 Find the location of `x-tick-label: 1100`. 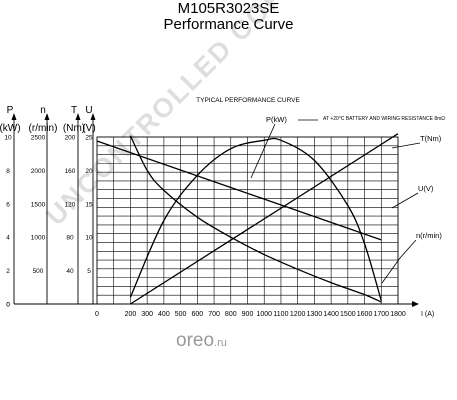

x-tick-label: 1100 is located at coordinates (280, 314).